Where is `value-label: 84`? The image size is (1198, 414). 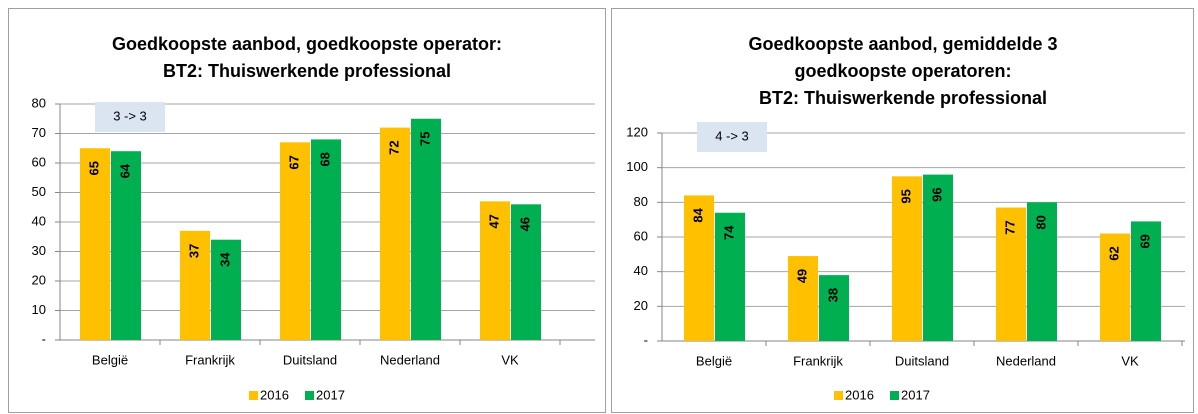
value-label: 84 is located at coordinates (697, 214).